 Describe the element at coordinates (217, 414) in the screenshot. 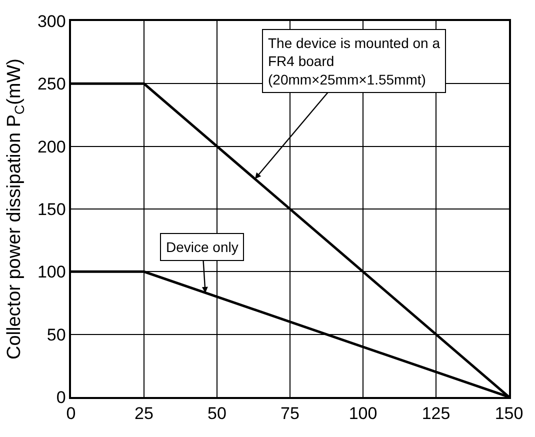

I see `x-tick-label: 50` at that location.